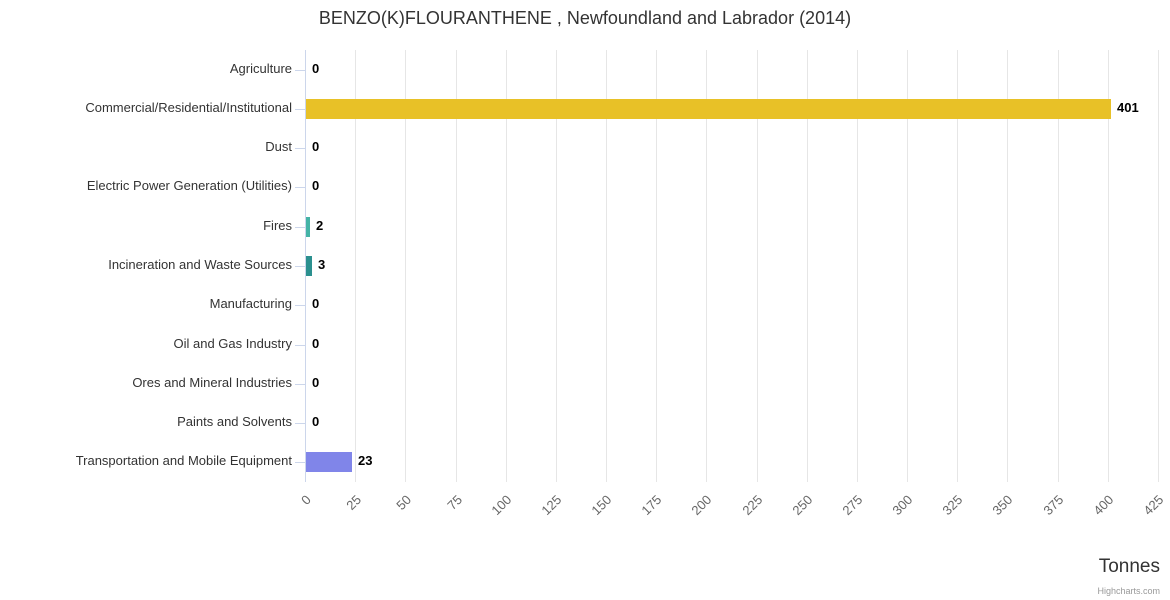 The width and height of the screenshot is (1170, 600). Describe the element at coordinates (454, 502) in the screenshot. I see `x-tick-label-text: 75` at that location.